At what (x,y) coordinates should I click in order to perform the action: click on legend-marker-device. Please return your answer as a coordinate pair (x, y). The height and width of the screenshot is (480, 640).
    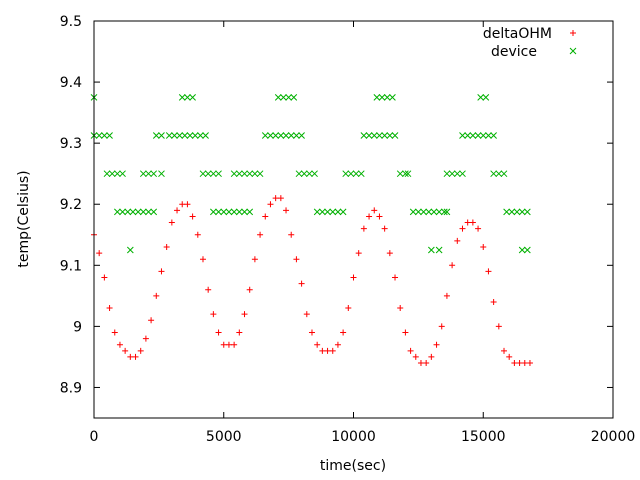
    Looking at the image, I should click on (573, 51).